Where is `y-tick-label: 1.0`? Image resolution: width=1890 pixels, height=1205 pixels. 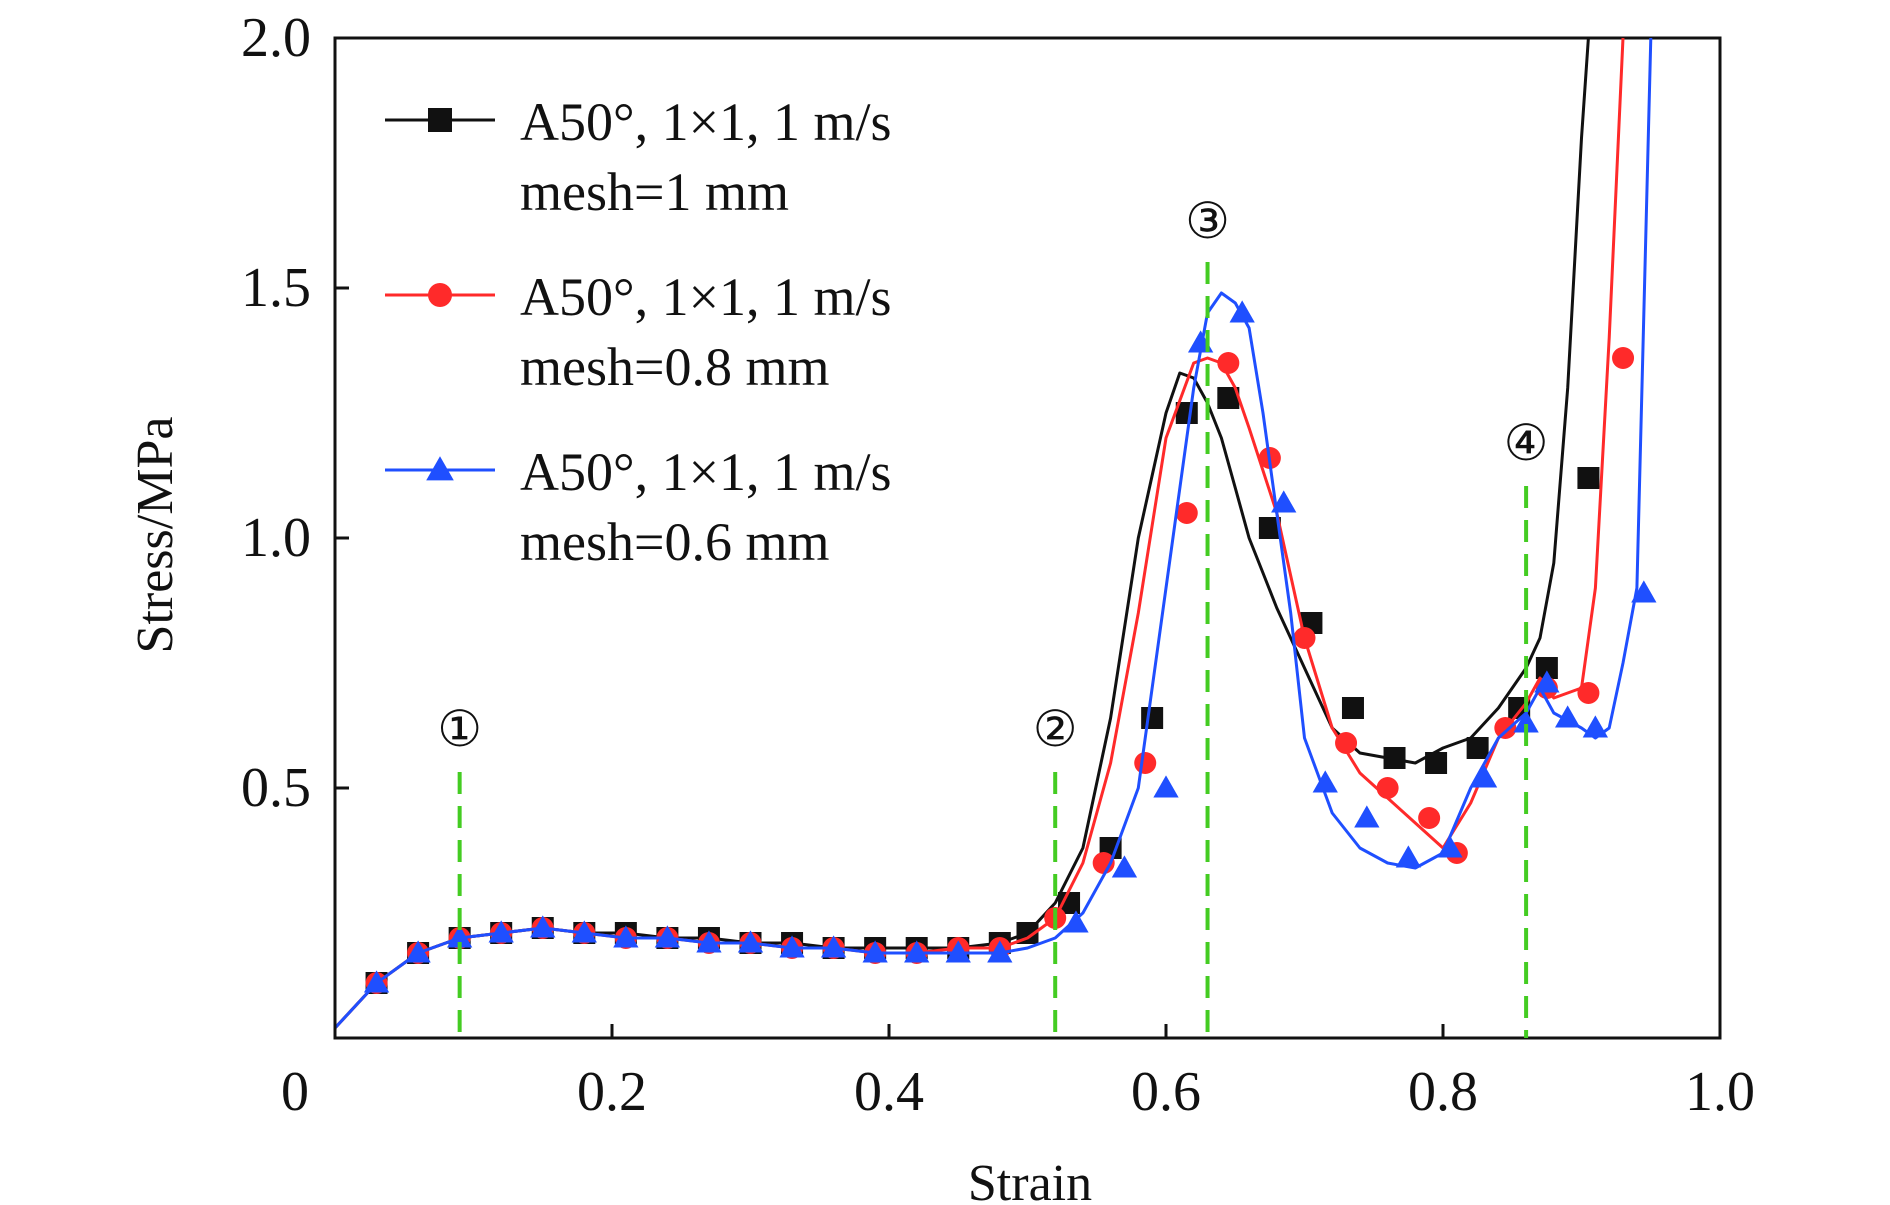
y-tick-label: 1.0 is located at coordinates (276, 538).